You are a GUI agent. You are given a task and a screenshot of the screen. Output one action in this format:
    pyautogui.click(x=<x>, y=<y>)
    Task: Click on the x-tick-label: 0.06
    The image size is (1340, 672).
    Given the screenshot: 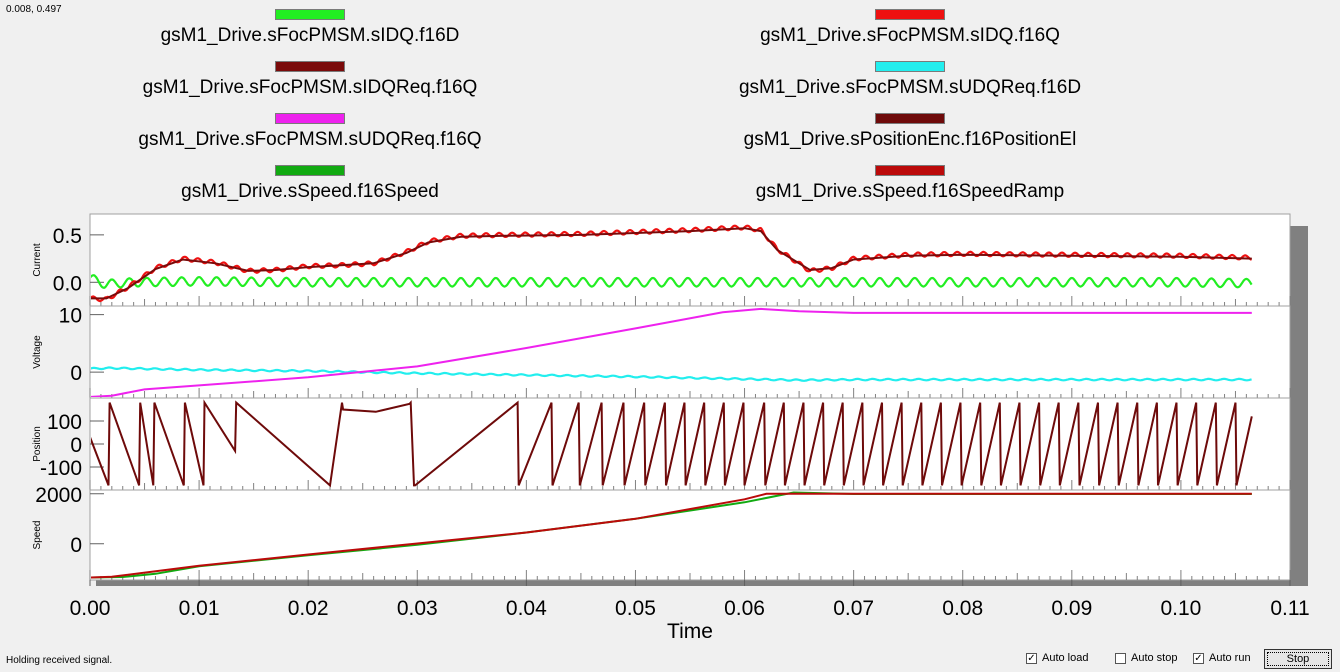 What is the action you would take?
    pyautogui.click(x=744, y=608)
    